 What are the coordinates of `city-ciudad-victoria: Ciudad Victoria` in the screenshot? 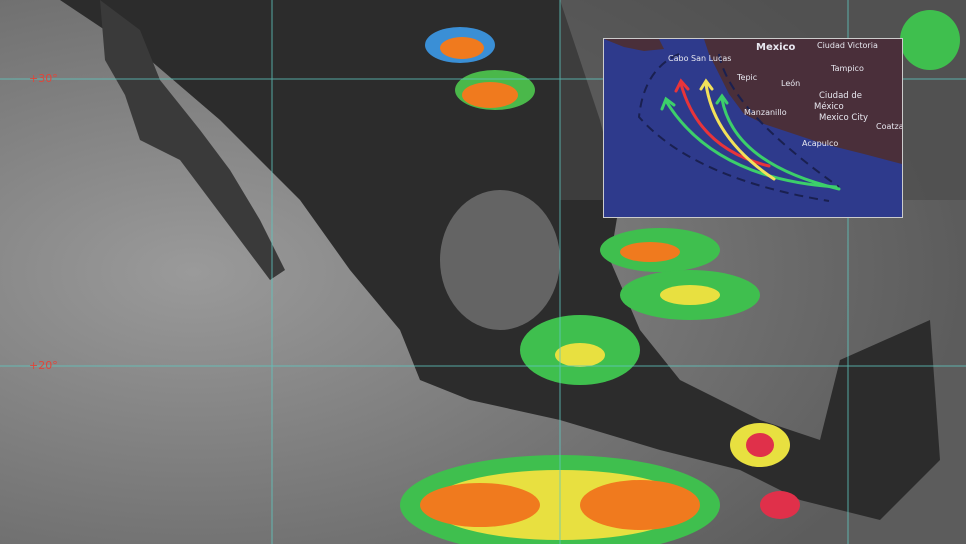 It's located at (847, 45).